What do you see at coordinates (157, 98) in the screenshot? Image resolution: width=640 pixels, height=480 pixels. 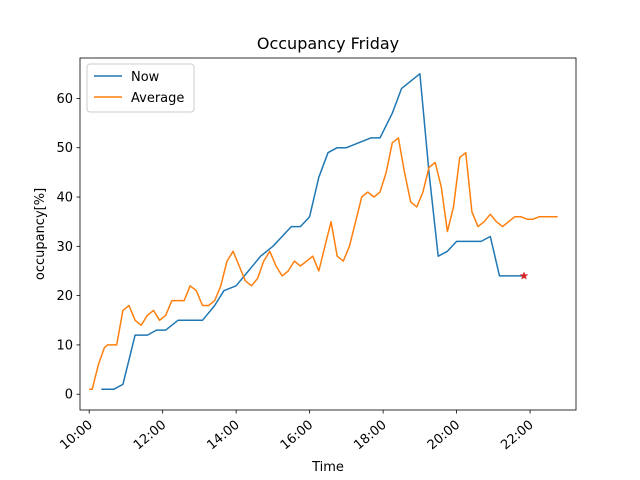 I see `legend-label-average: Average` at bounding box center [157, 98].